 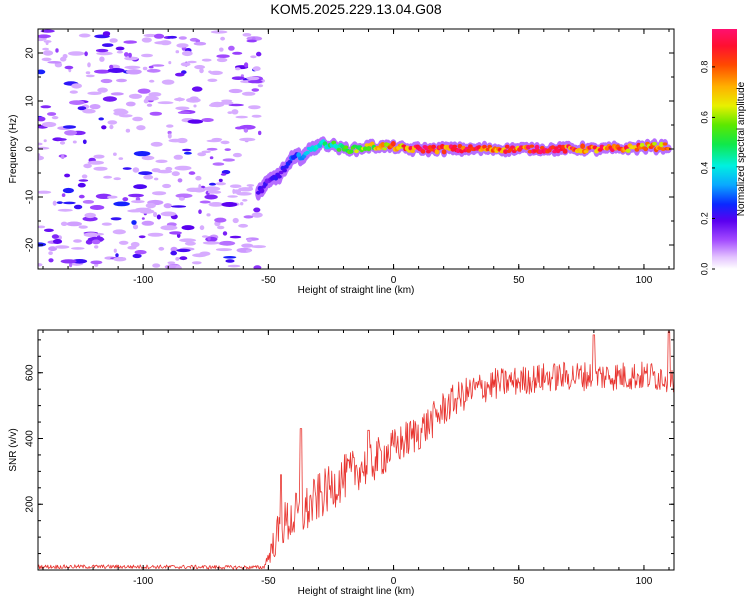 I want to click on y-tick-label: 10, so click(x=30, y=101).